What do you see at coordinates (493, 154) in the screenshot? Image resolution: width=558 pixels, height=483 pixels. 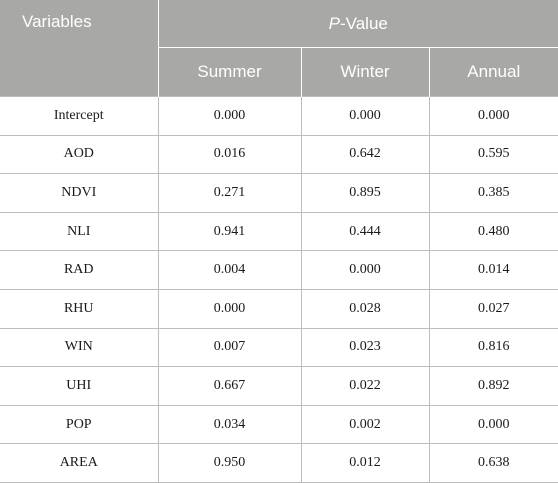 I see `cell-annual: 0.595` at bounding box center [493, 154].